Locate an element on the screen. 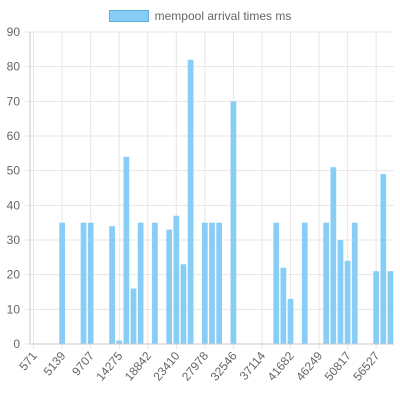 The width and height of the screenshot is (400, 400). y-tick-label: 50 is located at coordinates (14, 171).